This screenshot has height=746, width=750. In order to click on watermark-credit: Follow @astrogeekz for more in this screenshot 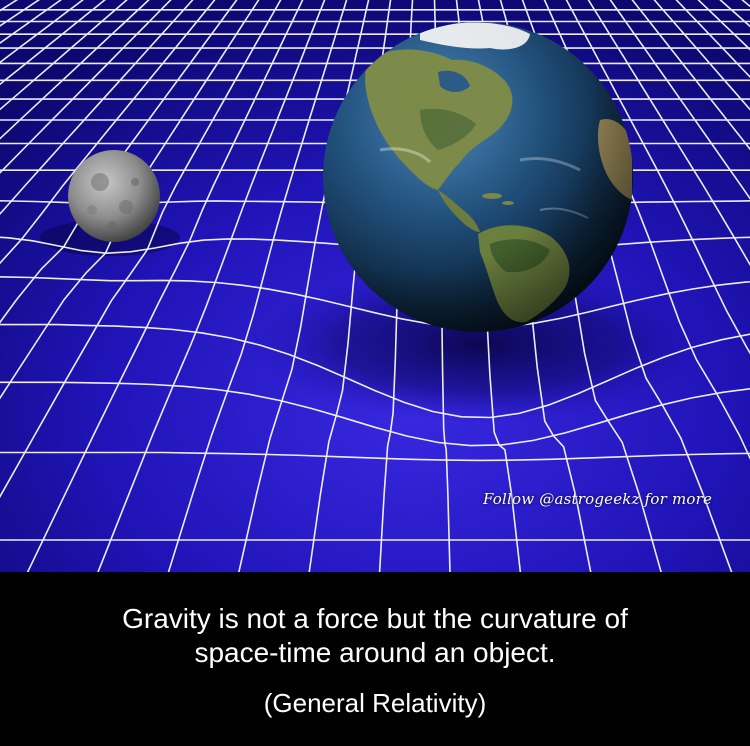, I will do `click(598, 499)`.